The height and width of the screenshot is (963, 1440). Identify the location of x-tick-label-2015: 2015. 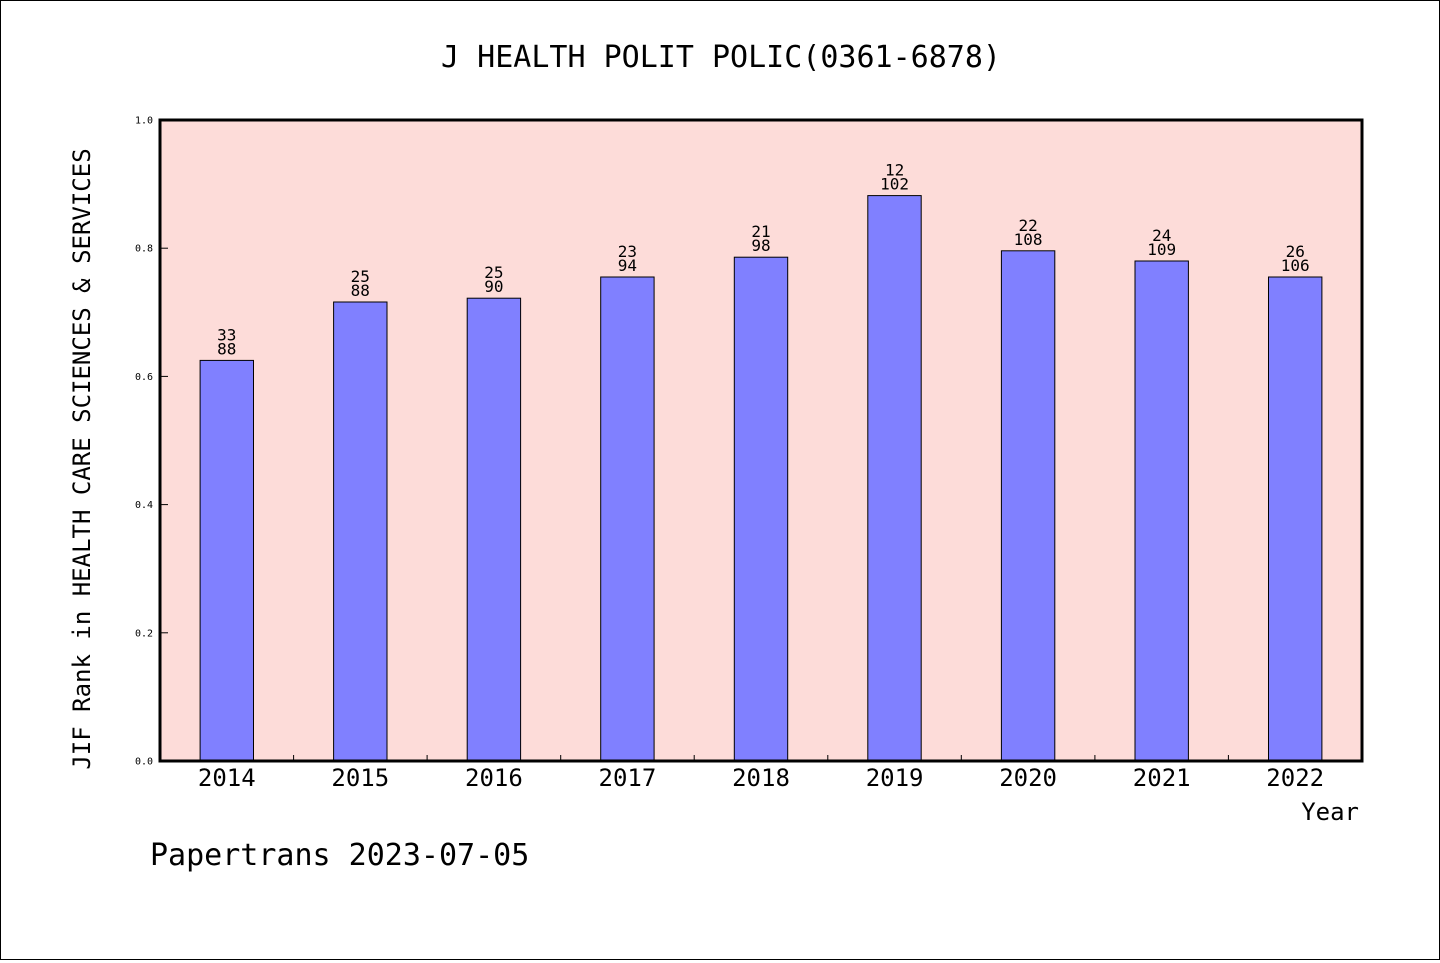
(360, 778).